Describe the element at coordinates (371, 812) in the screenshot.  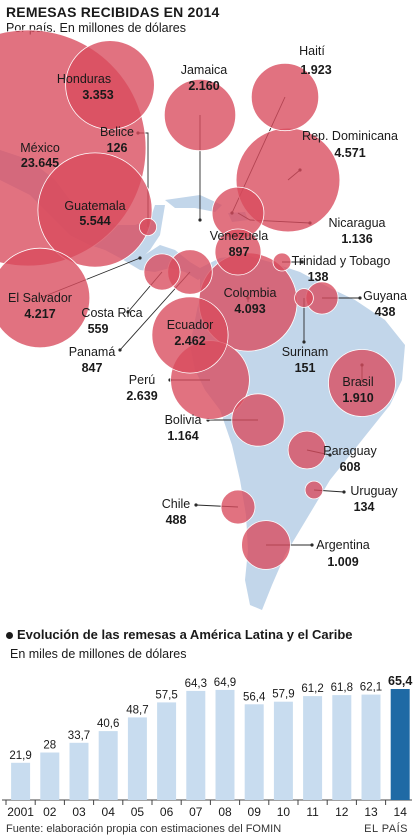
I see `x-tick-label: 13` at that location.